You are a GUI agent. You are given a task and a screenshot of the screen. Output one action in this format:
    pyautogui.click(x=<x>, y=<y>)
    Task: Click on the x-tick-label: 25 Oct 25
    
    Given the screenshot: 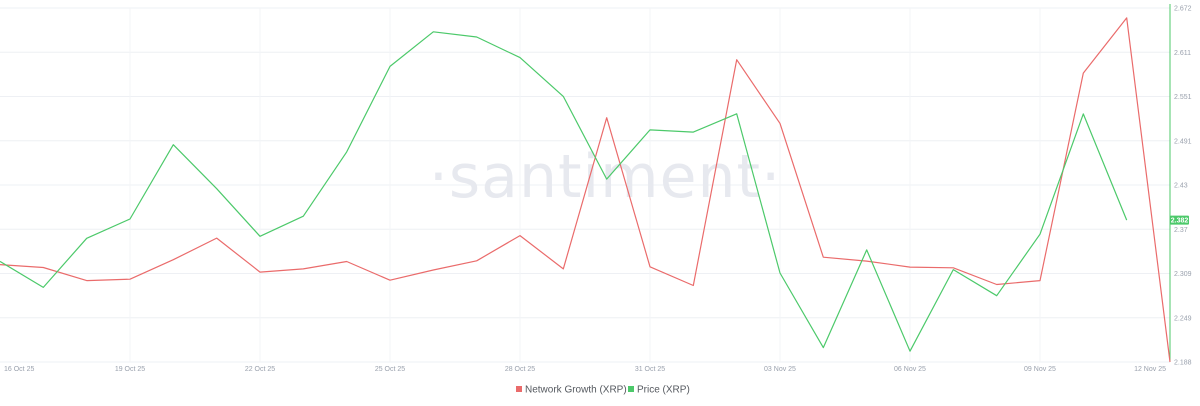 What is the action you would take?
    pyautogui.click(x=390, y=369)
    